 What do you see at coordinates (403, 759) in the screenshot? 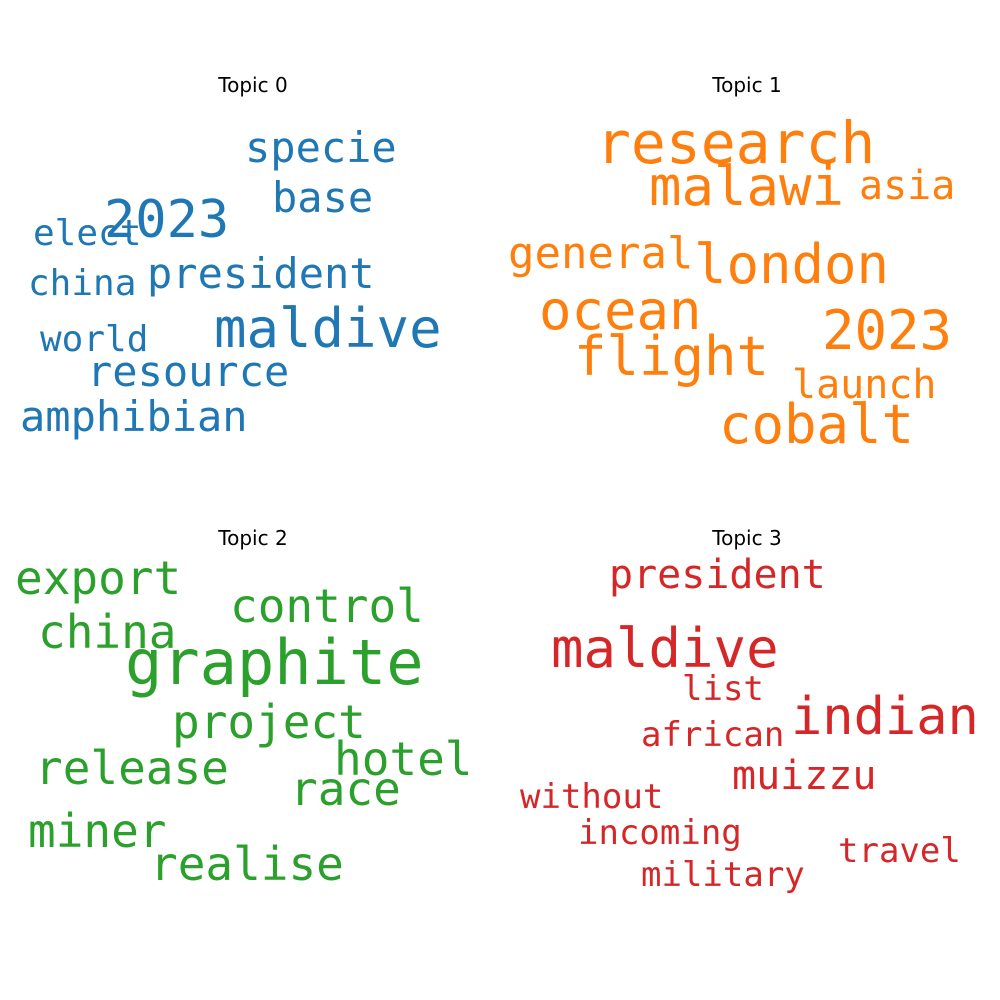
I see `word-hotel: hotel` at bounding box center [403, 759].